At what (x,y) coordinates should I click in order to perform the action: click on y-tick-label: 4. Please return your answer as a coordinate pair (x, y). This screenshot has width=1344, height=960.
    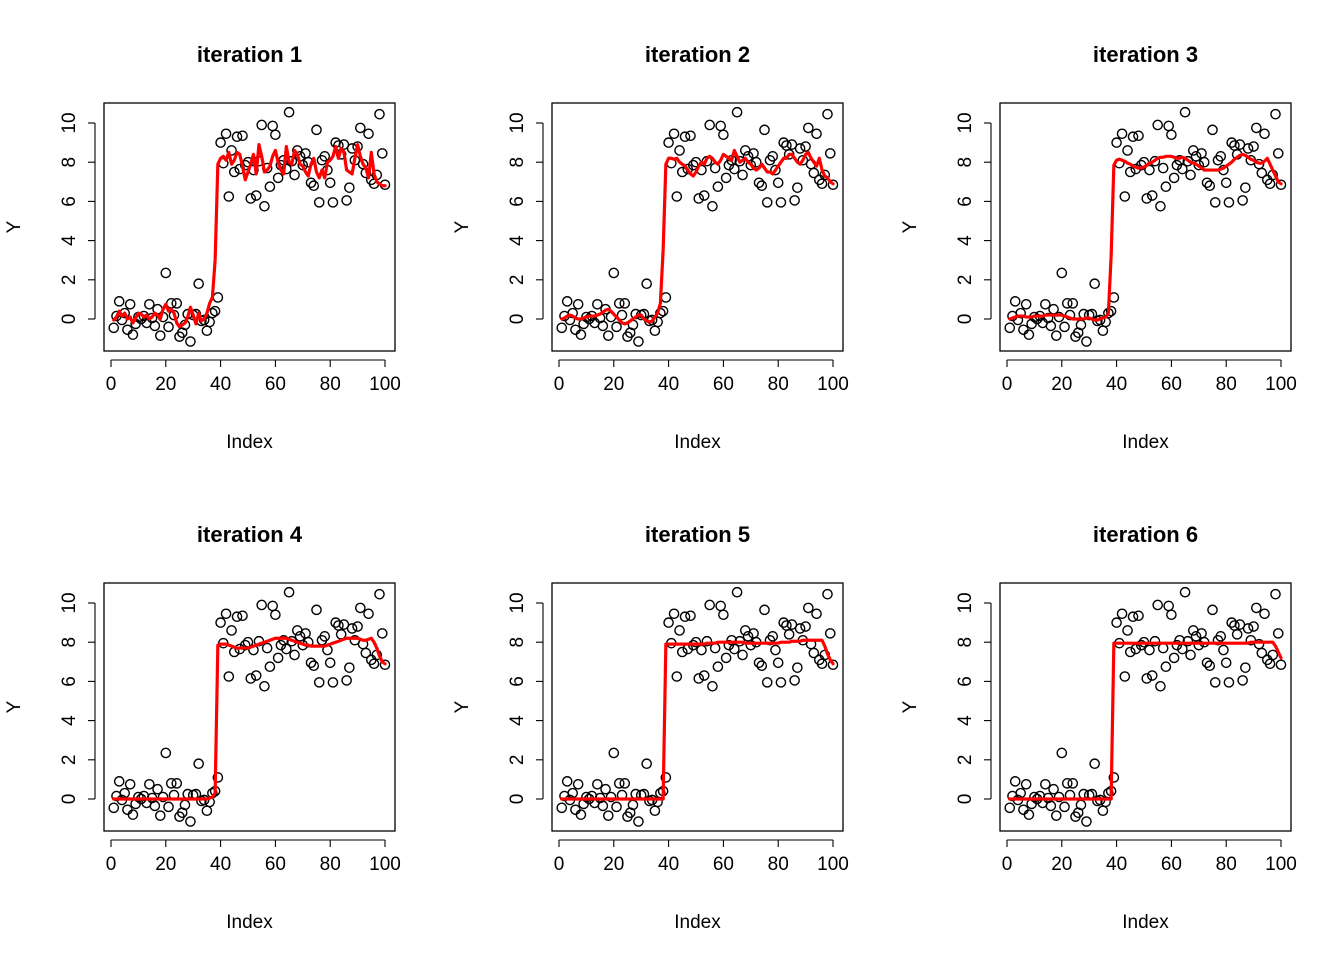
    Looking at the image, I should click on (517, 720).